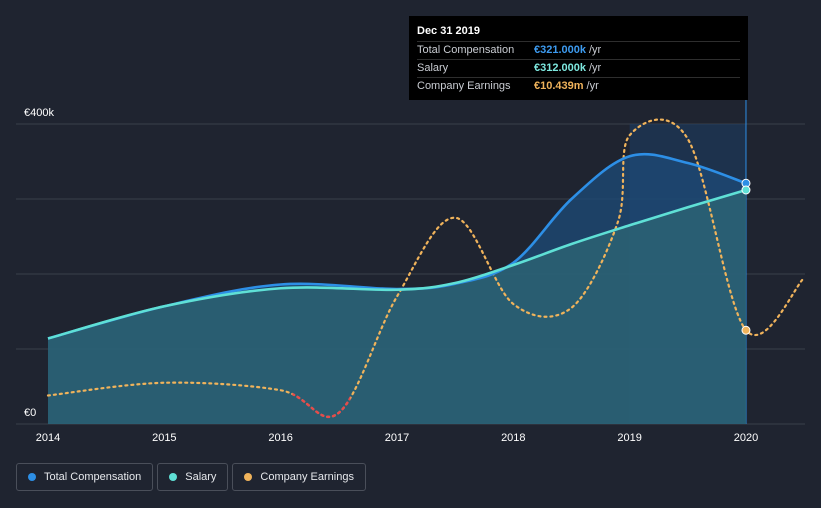 The width and height of the screenshot is (821, 508). What do you see at coordinates (30, 413) in the screenshot?
I see `y-tick-label: €0` at bounding box center [30, 413].